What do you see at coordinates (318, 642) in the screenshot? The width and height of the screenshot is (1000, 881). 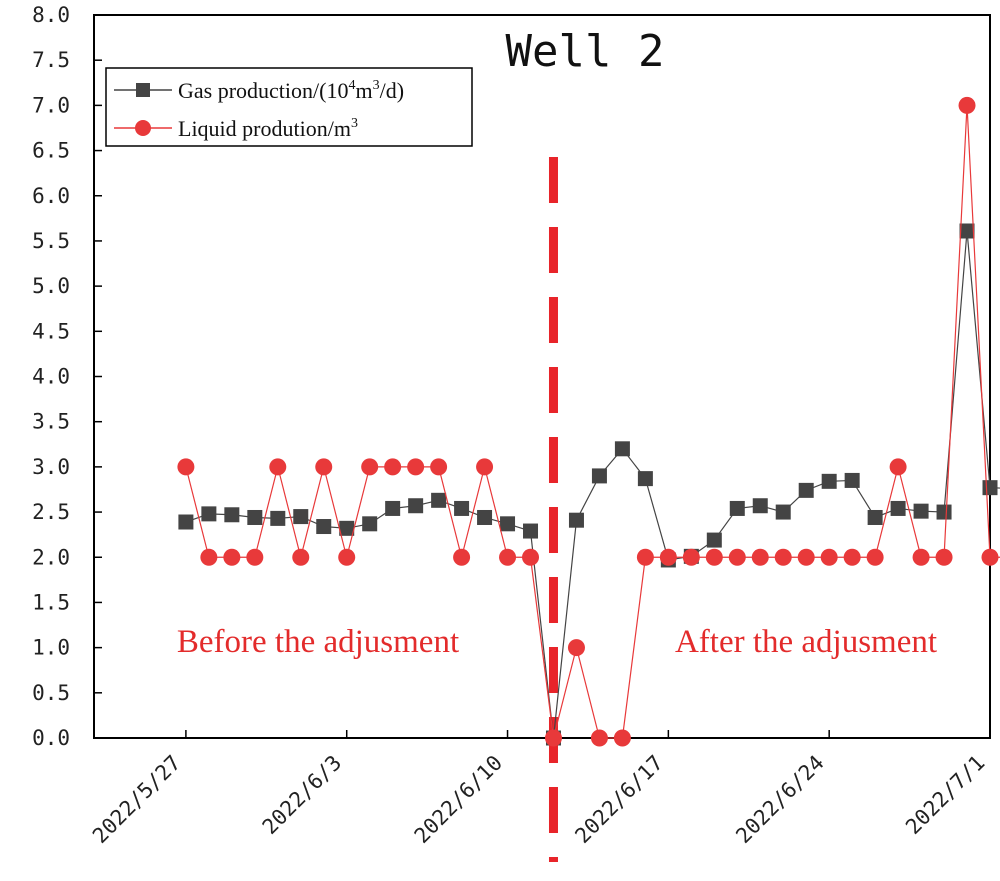 I see `annotation-before: Before the adjusment` at bounding box center [318, 642].